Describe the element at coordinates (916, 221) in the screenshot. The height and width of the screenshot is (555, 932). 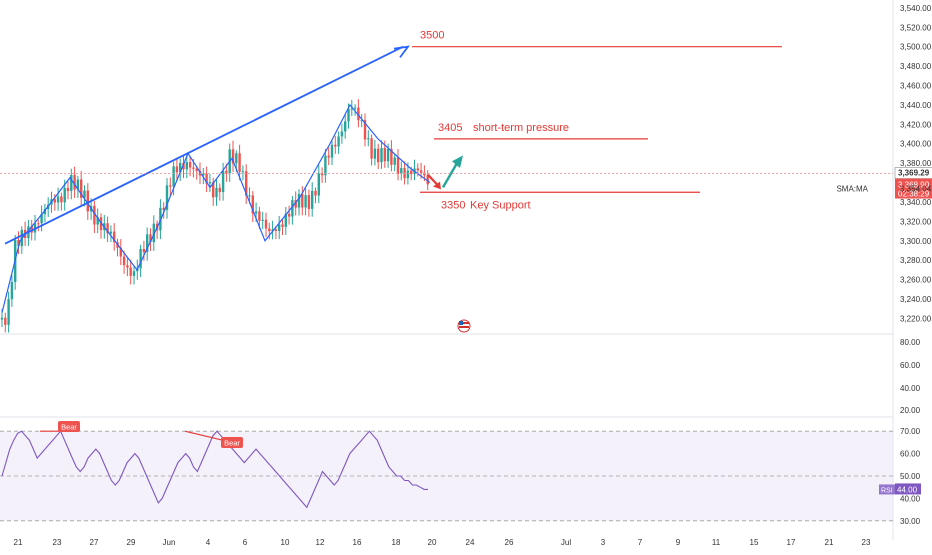
I see `price-axis-tick: 3,320.00` at that location.